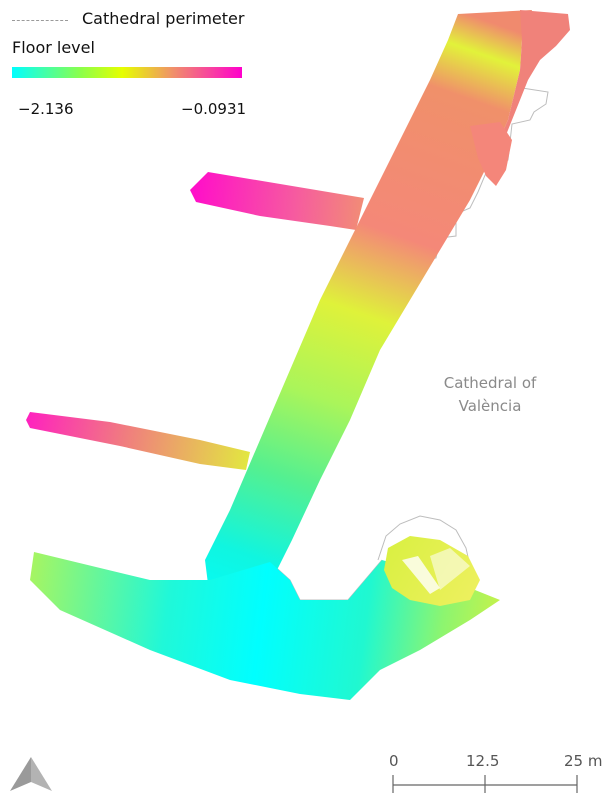 This screenshot has width=604, height=798. What do you see at coordinates (490, 395) in the screenshot?
I see `place-label: Cathedral of València` at bounding box center [490, 395].